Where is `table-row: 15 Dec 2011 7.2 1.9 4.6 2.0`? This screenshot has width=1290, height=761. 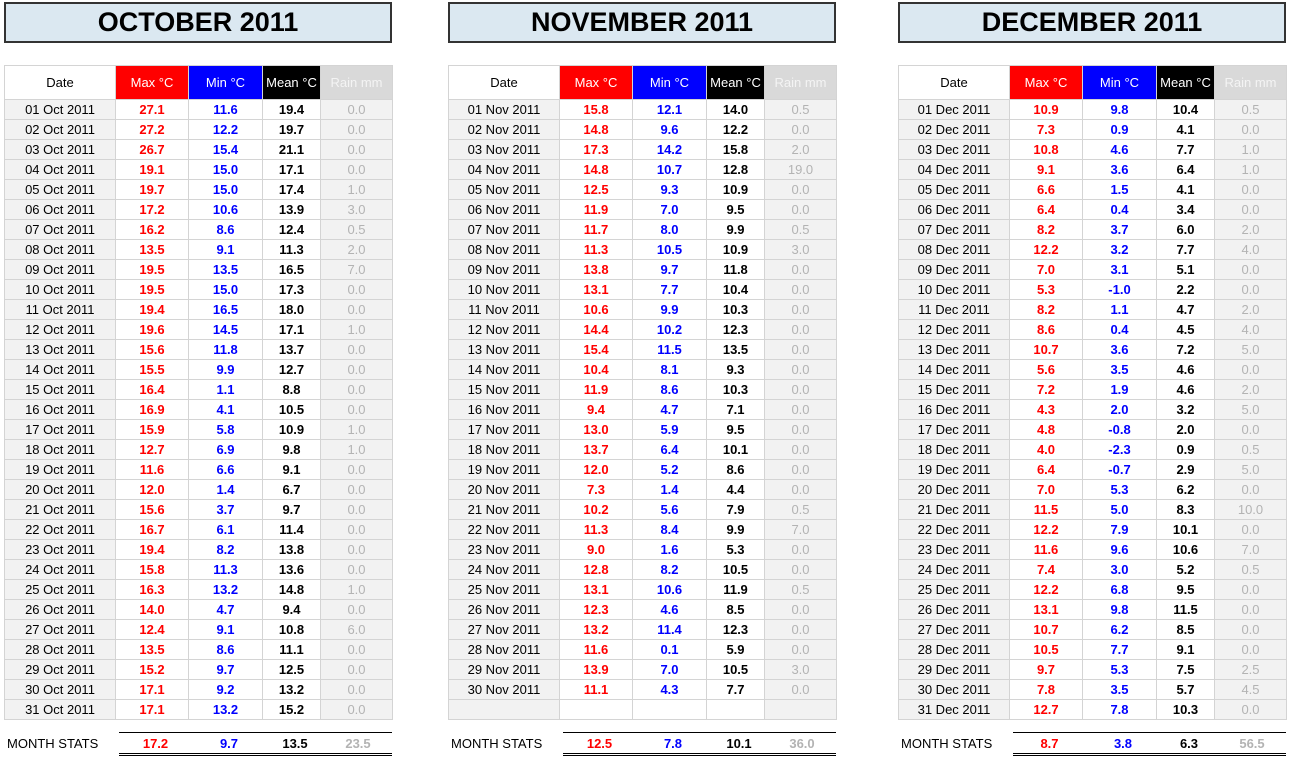
table-row: 15 Dec 2011 7.2 1.9 4.6 2.0 is located at coordinates (1092, 389).